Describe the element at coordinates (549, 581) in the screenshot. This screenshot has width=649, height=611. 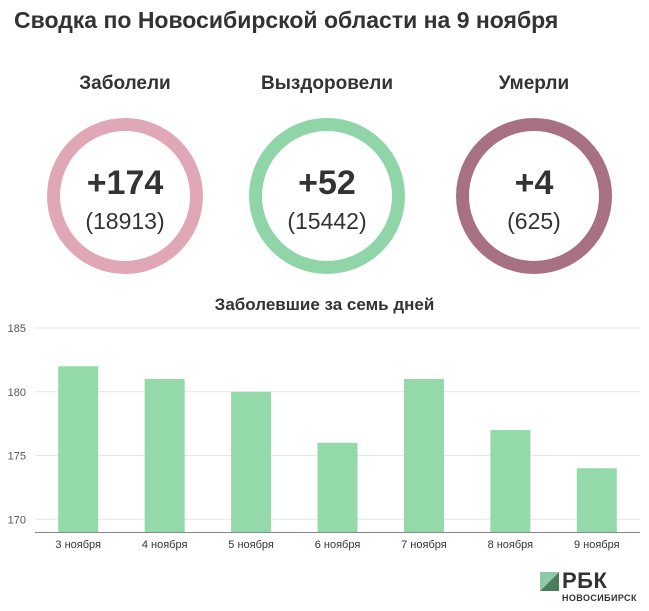
I see `rbc-logo-icon` at that location.